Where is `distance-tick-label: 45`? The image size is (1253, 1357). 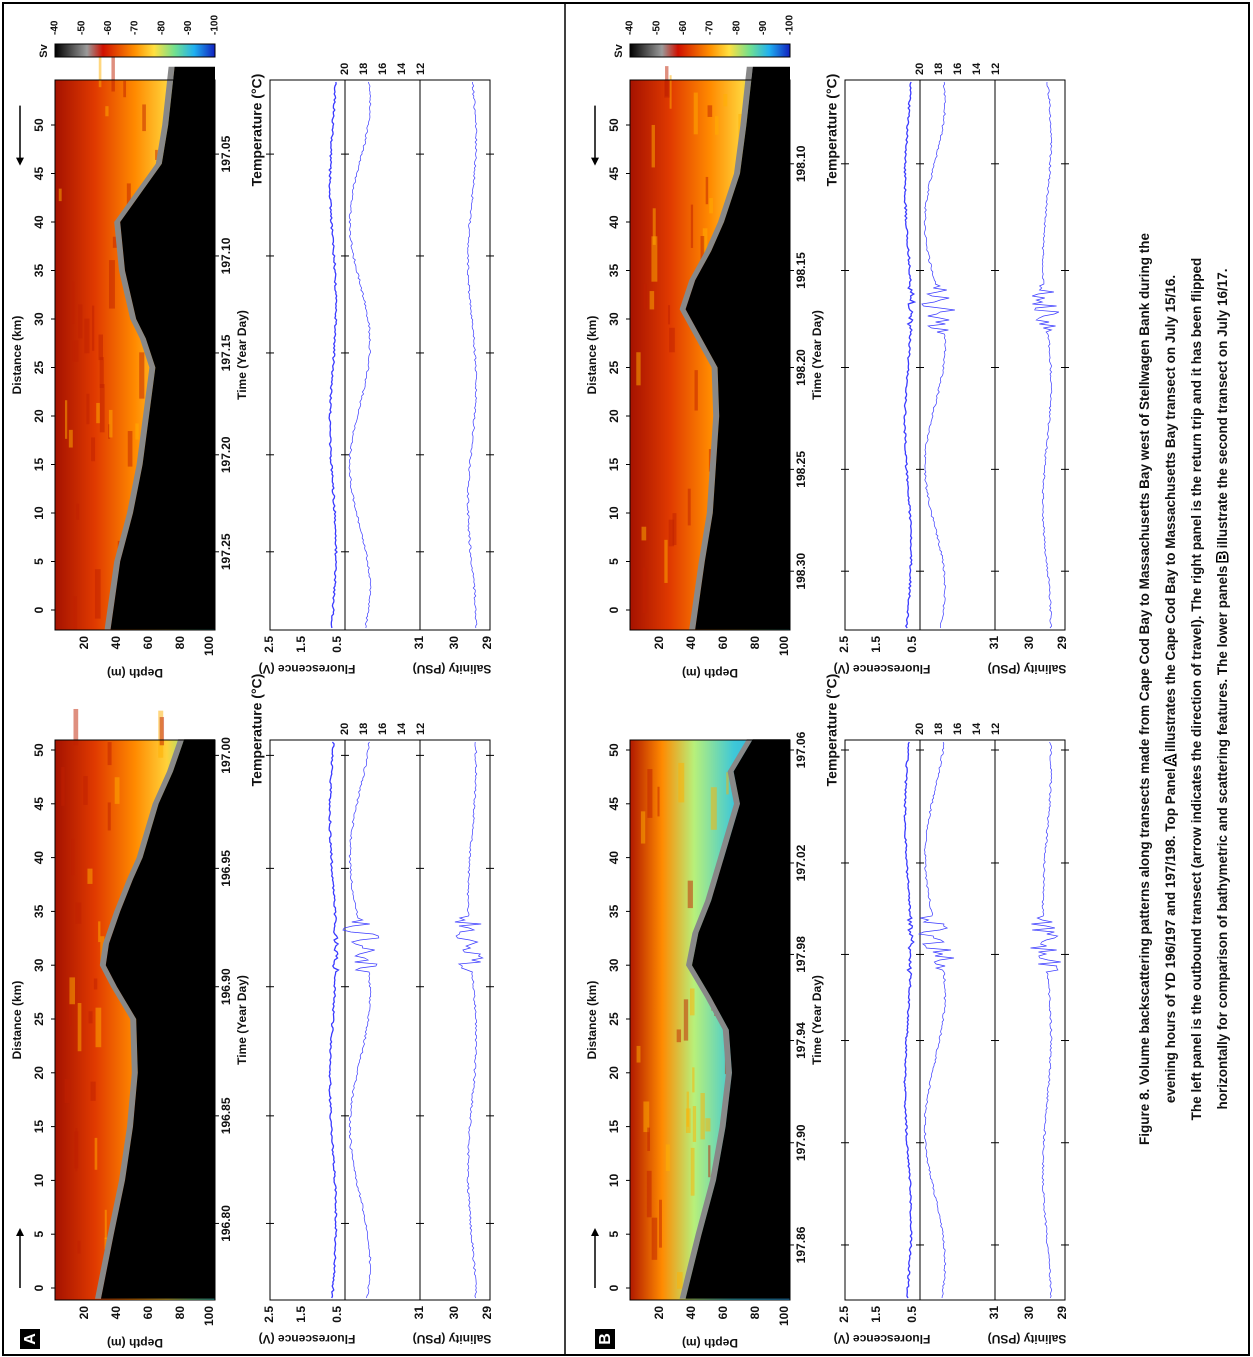 distance-tick-label: 45 is located at coordinates (614, 174).